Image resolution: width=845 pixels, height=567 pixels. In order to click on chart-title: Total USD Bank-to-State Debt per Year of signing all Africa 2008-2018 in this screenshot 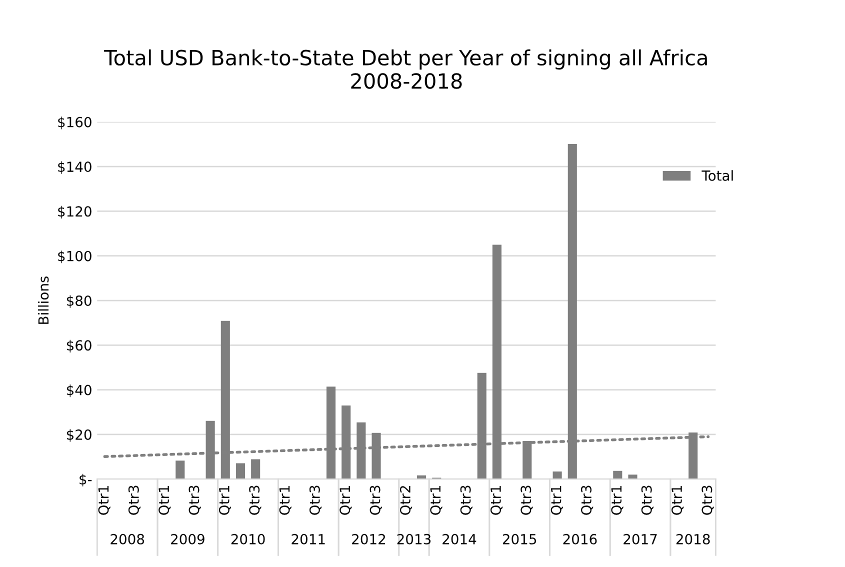, I will do `click(405, 69)`.